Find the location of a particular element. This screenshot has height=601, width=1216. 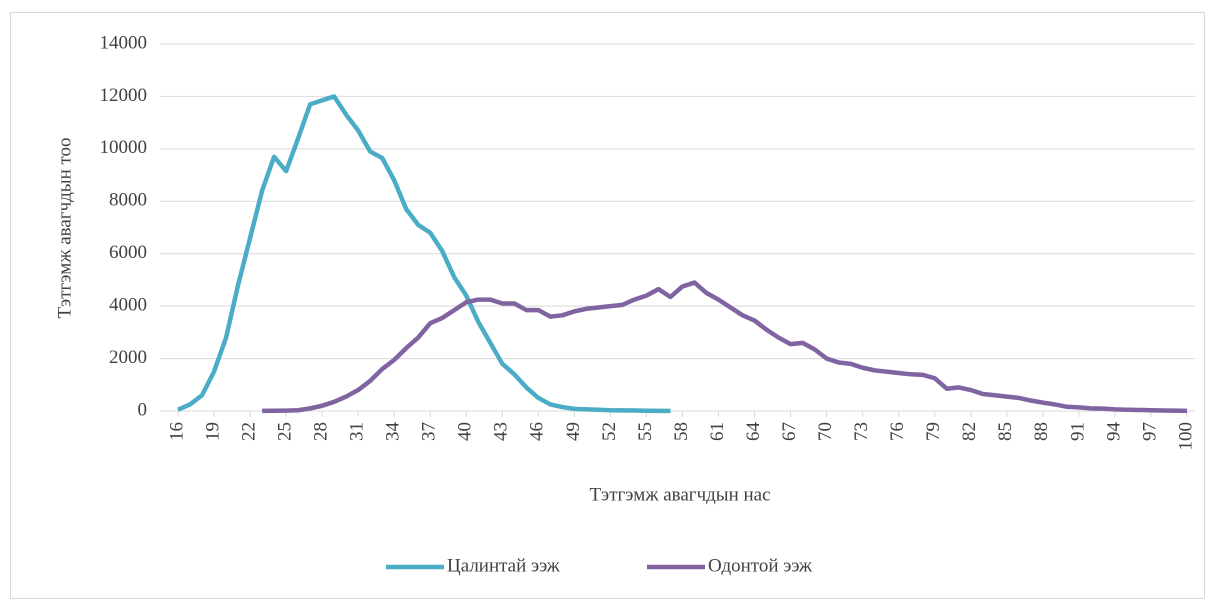

y-tick-label: 2000 is located at coordinates (128, 357).